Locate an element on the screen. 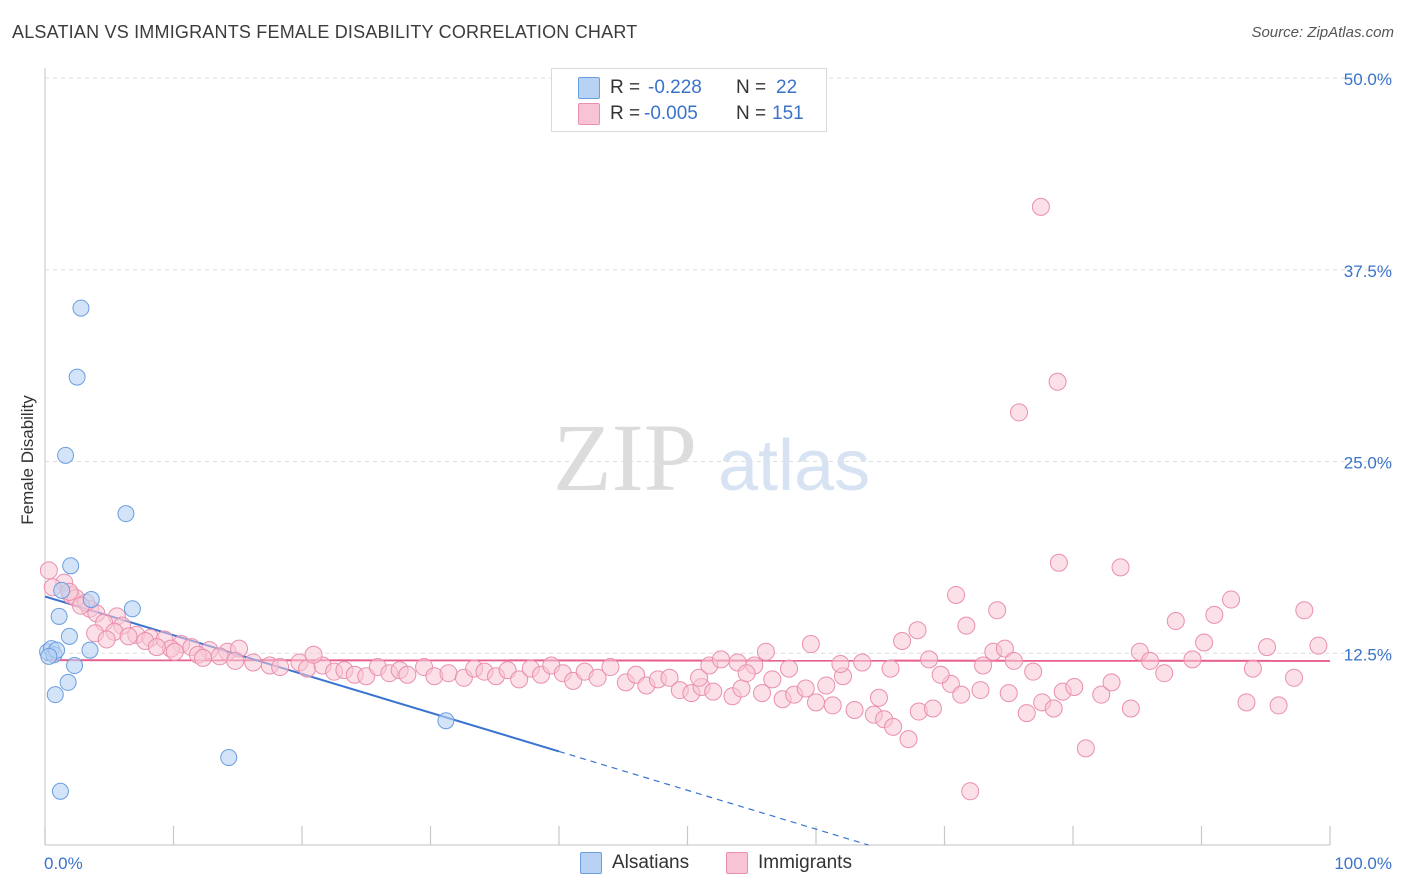 This screenshot has height=892, width=1406. immigrants-swatch is located at coordinates (589, 114).